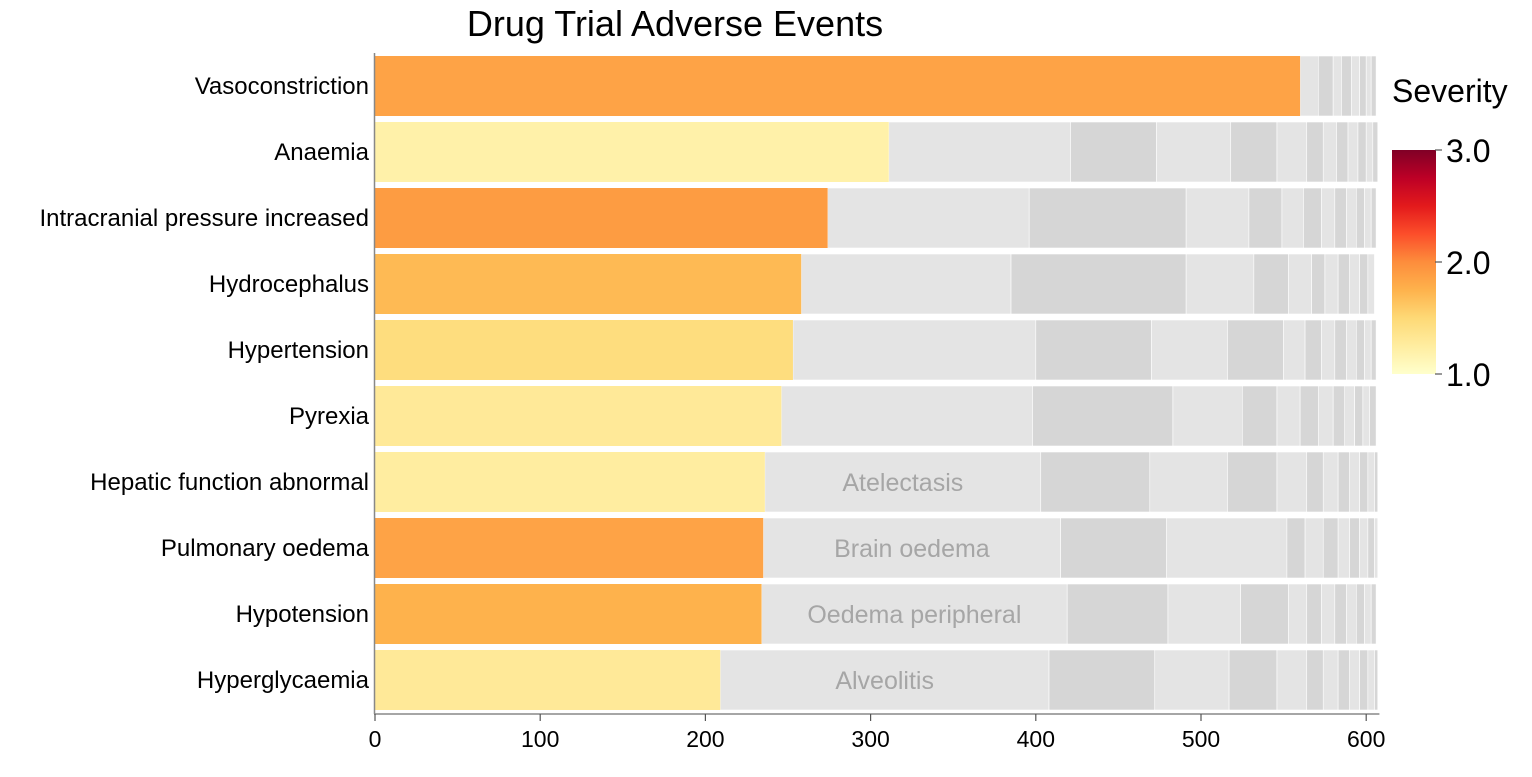 The width and height of the screenshot is (1532, 777). Describe the element at coordinates (282, 86) in the screenshot. I see `category-label-vasoconstriction: Vasoconstriction` at that location.